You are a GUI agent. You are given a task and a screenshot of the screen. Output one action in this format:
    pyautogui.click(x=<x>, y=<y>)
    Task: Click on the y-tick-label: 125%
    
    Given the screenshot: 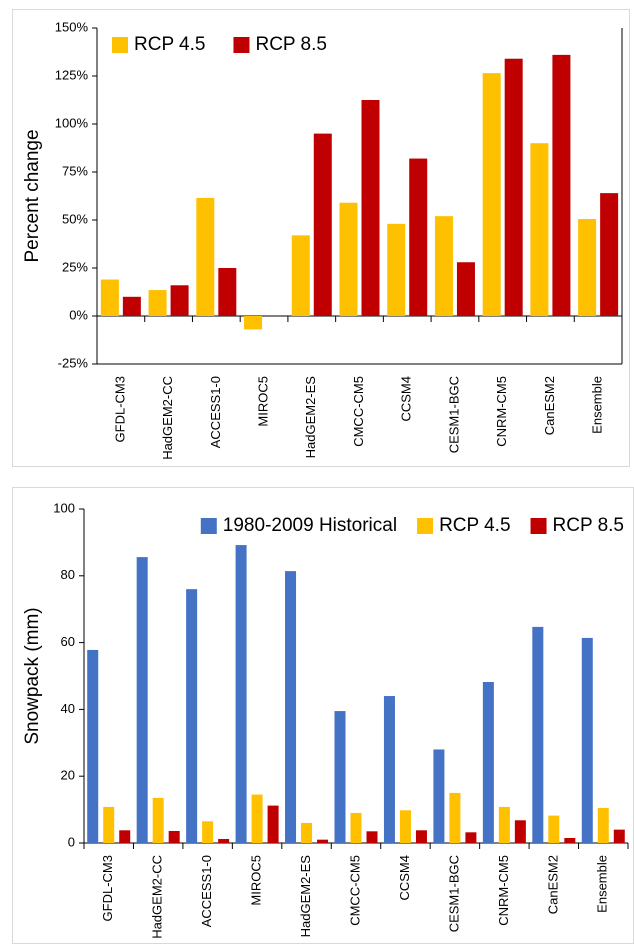 What is the action you would take?
    pyautogui.click(x=72, y=74)
    